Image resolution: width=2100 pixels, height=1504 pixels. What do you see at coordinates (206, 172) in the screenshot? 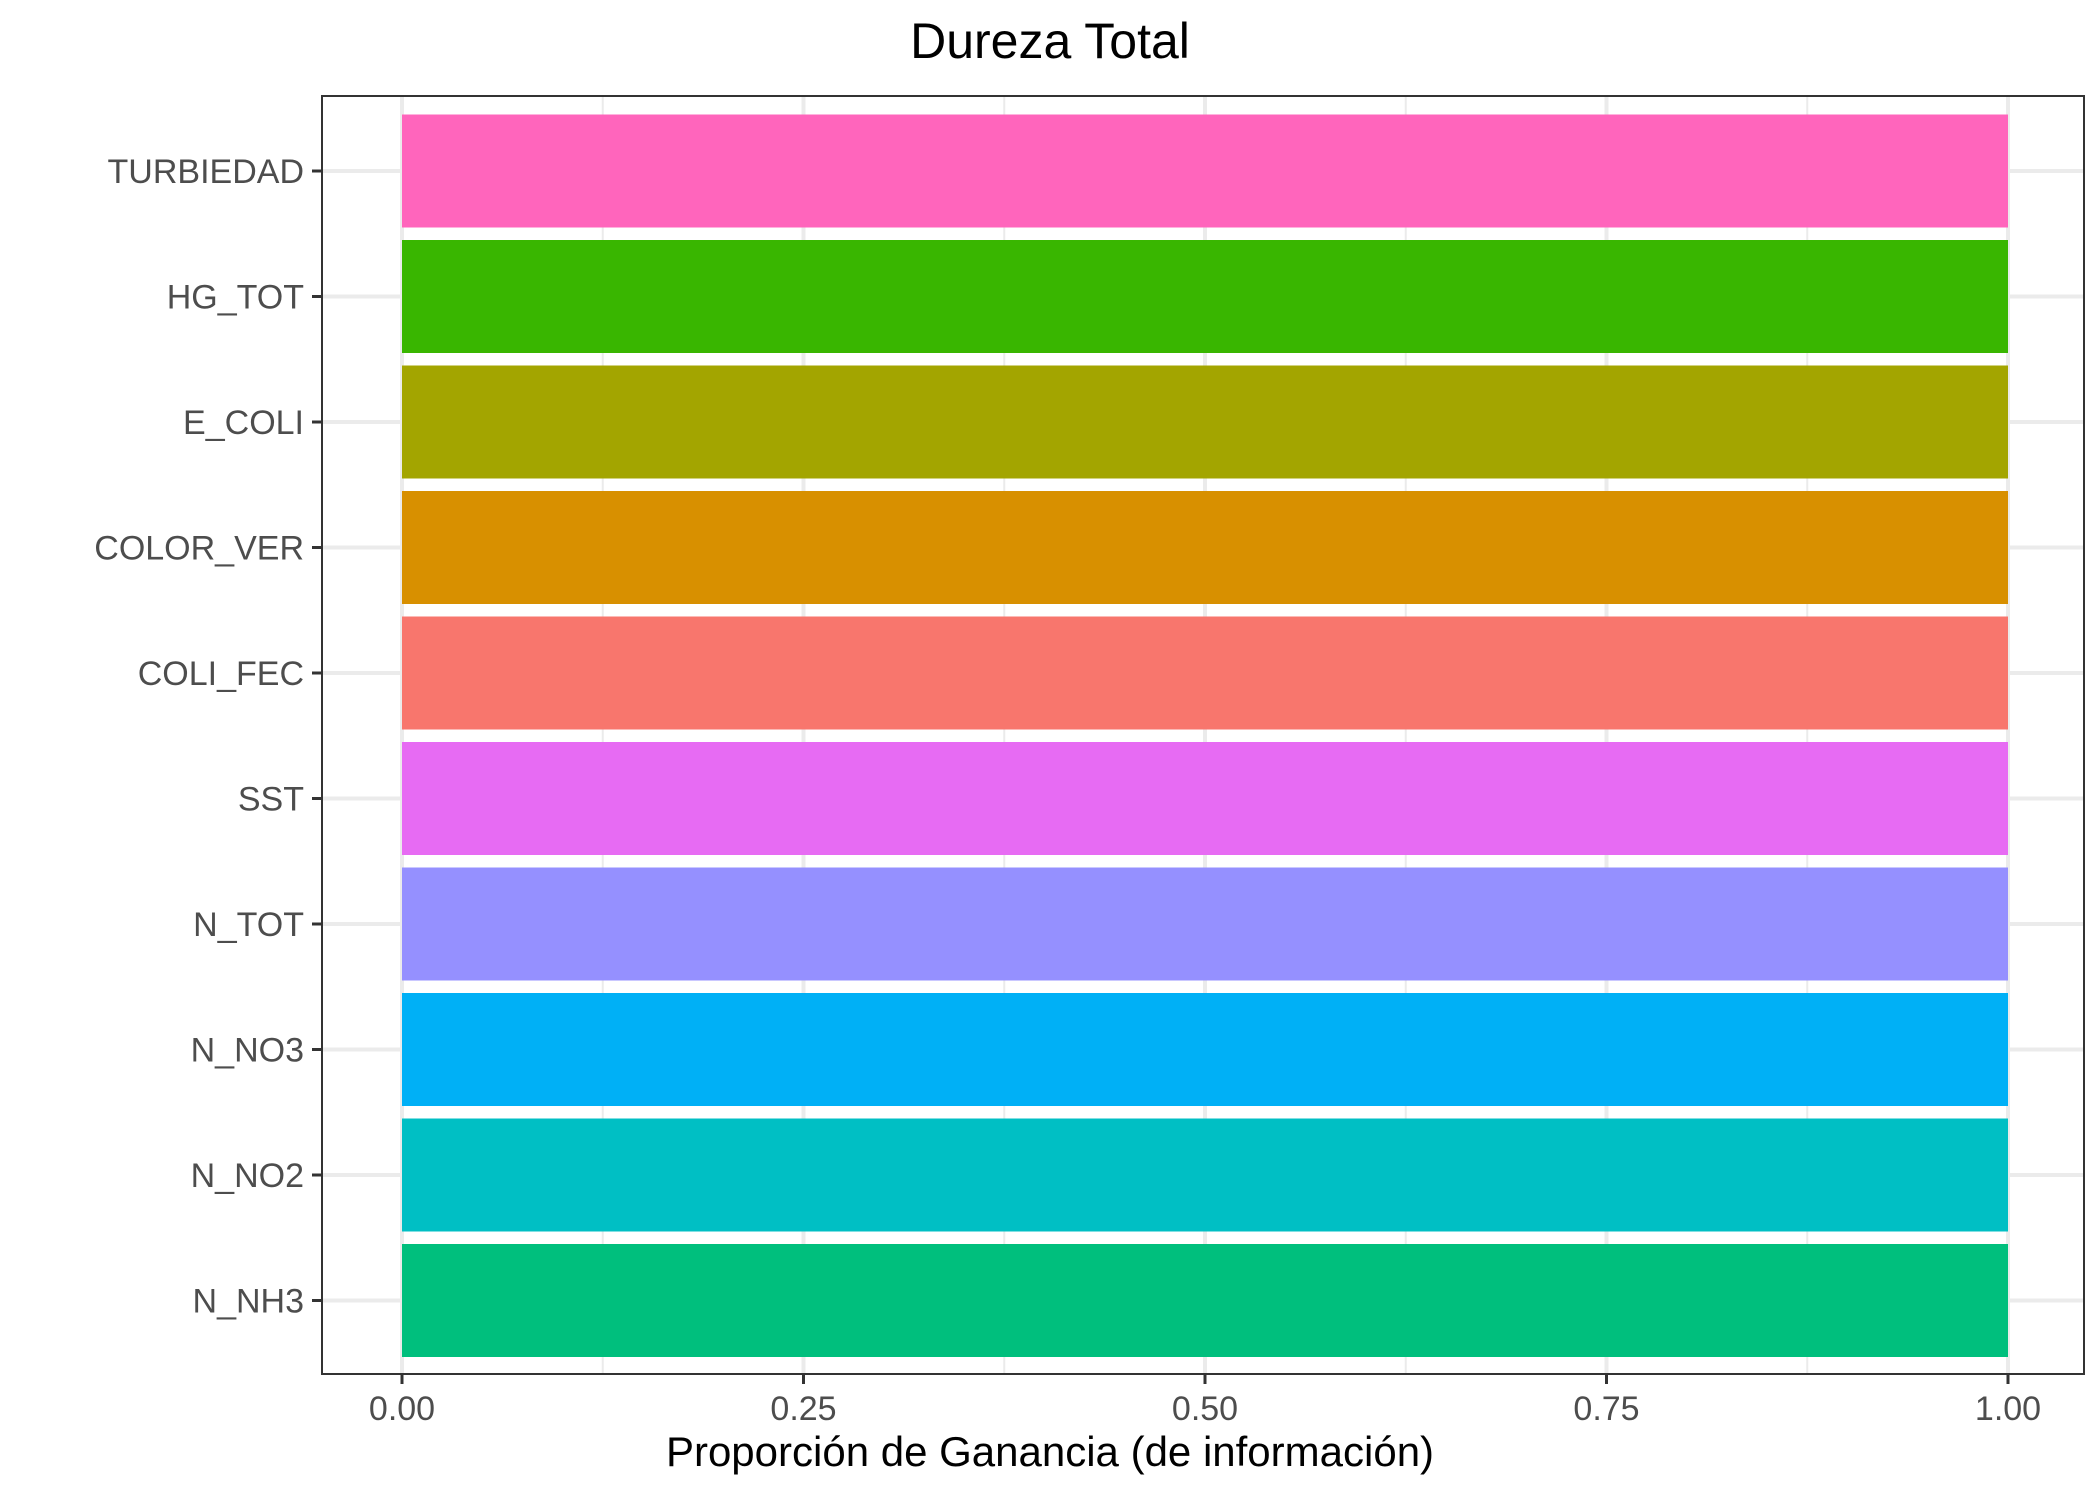
I see `y-tick-label: TURBIEDAD` at bounding box center [206, 172].